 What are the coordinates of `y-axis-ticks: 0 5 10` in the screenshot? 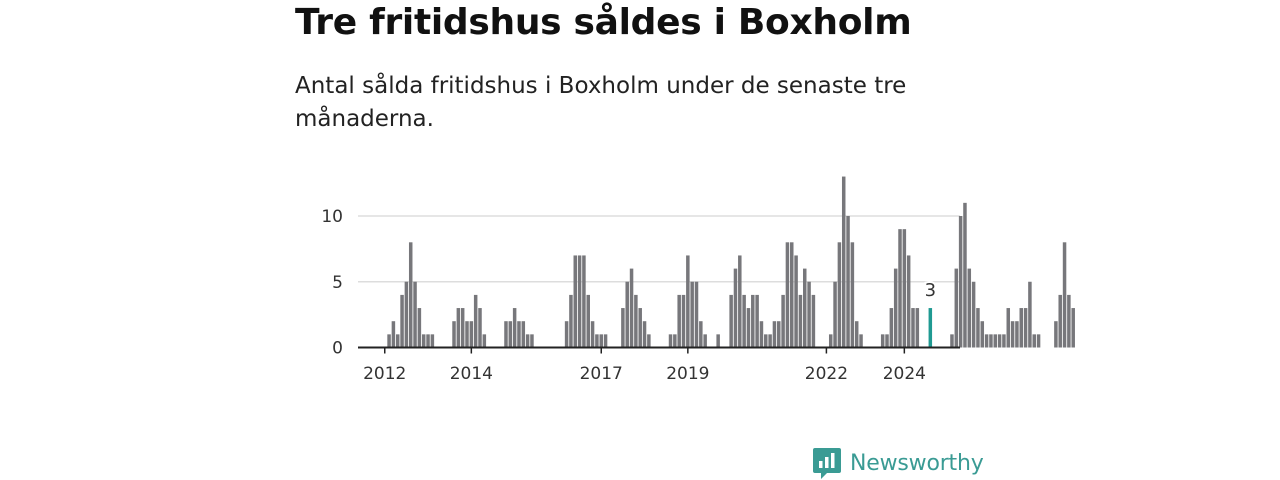 It's located at (332, 283).